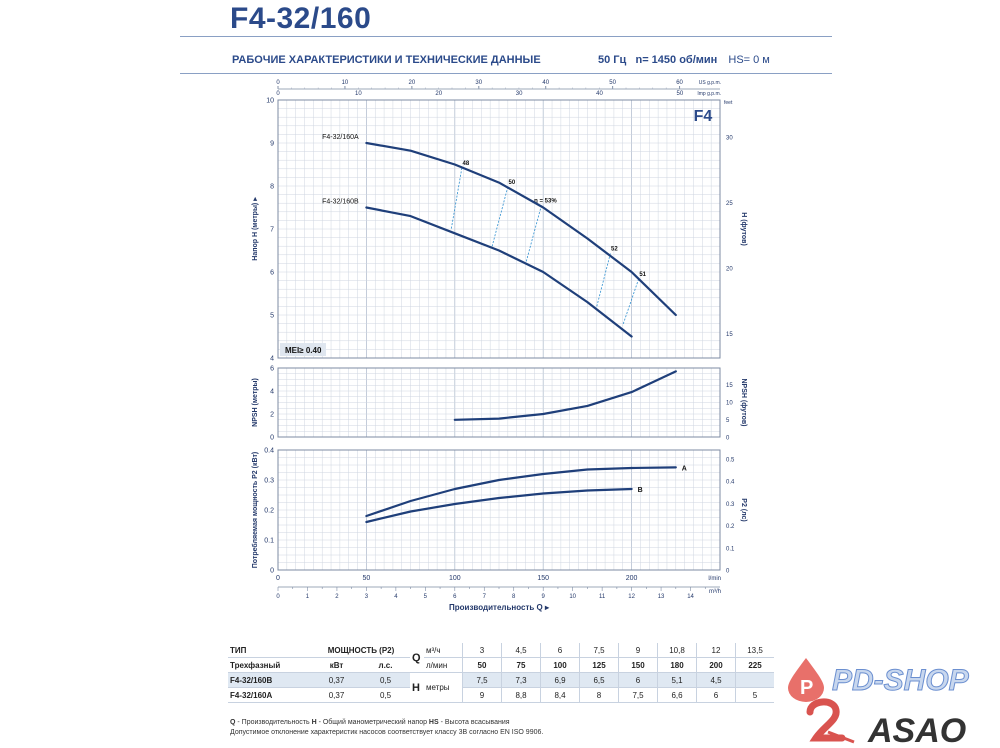 The height and width of the screenshot is (748, 1000). I want to click on head-ytick: 9, so click(272, 144).